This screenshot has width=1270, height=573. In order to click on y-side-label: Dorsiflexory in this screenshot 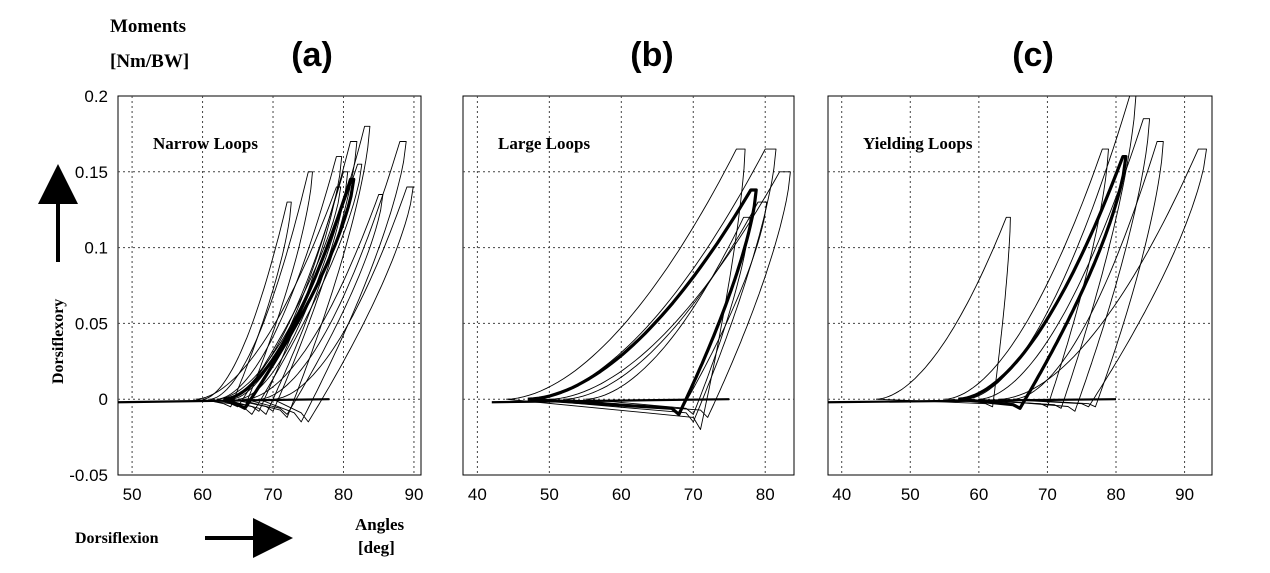, I will do `click(58, 274)`.